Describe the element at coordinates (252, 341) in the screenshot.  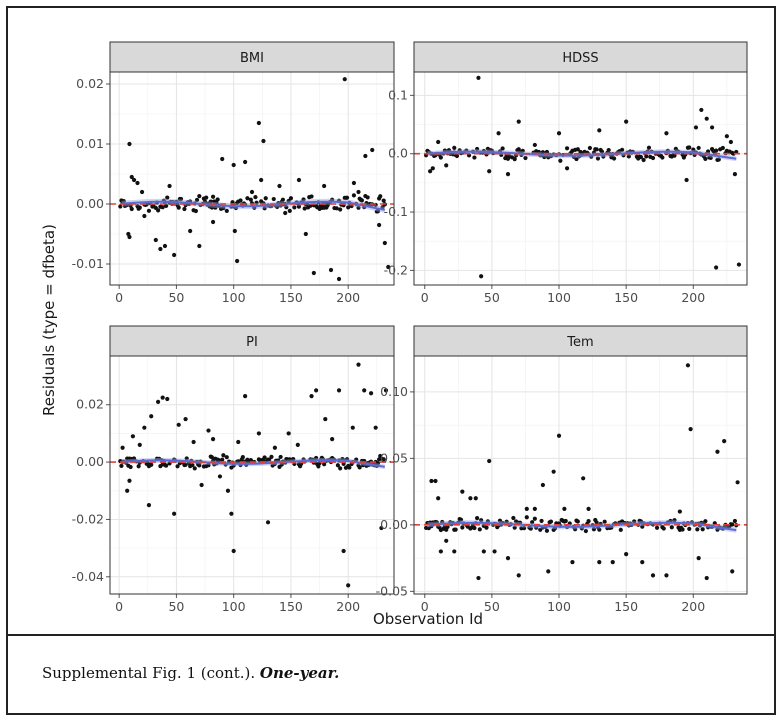
I see `panel-strip` at that location.